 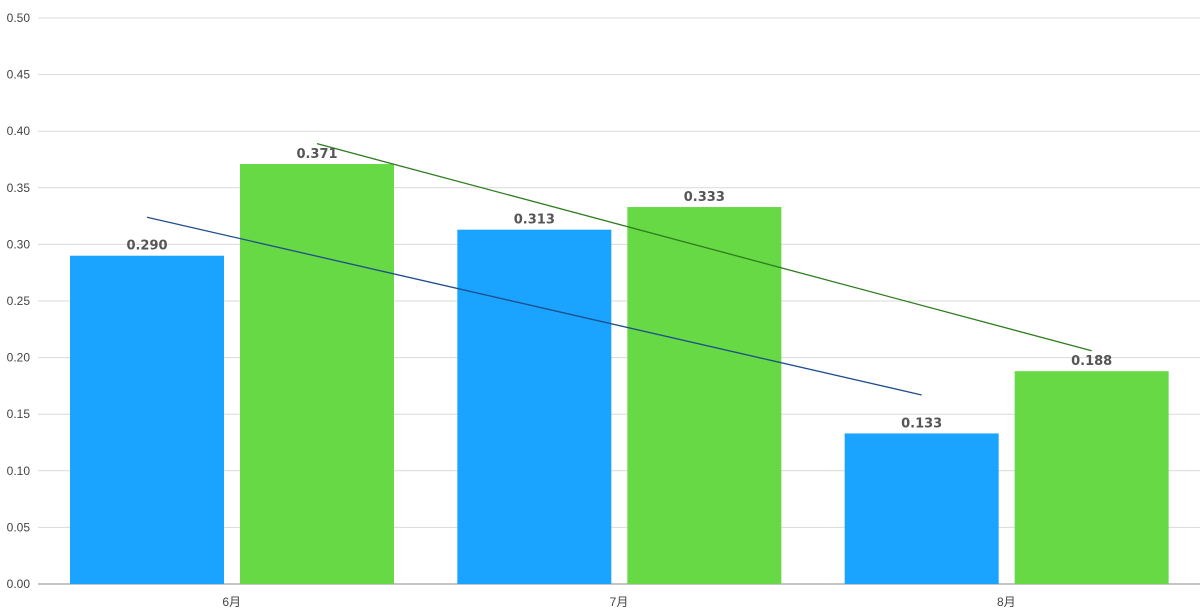 What do you see at coordinates (19, 75) in the screenshot?
I see `y-tick-label: 0.45` at bounding box center [19, 75].